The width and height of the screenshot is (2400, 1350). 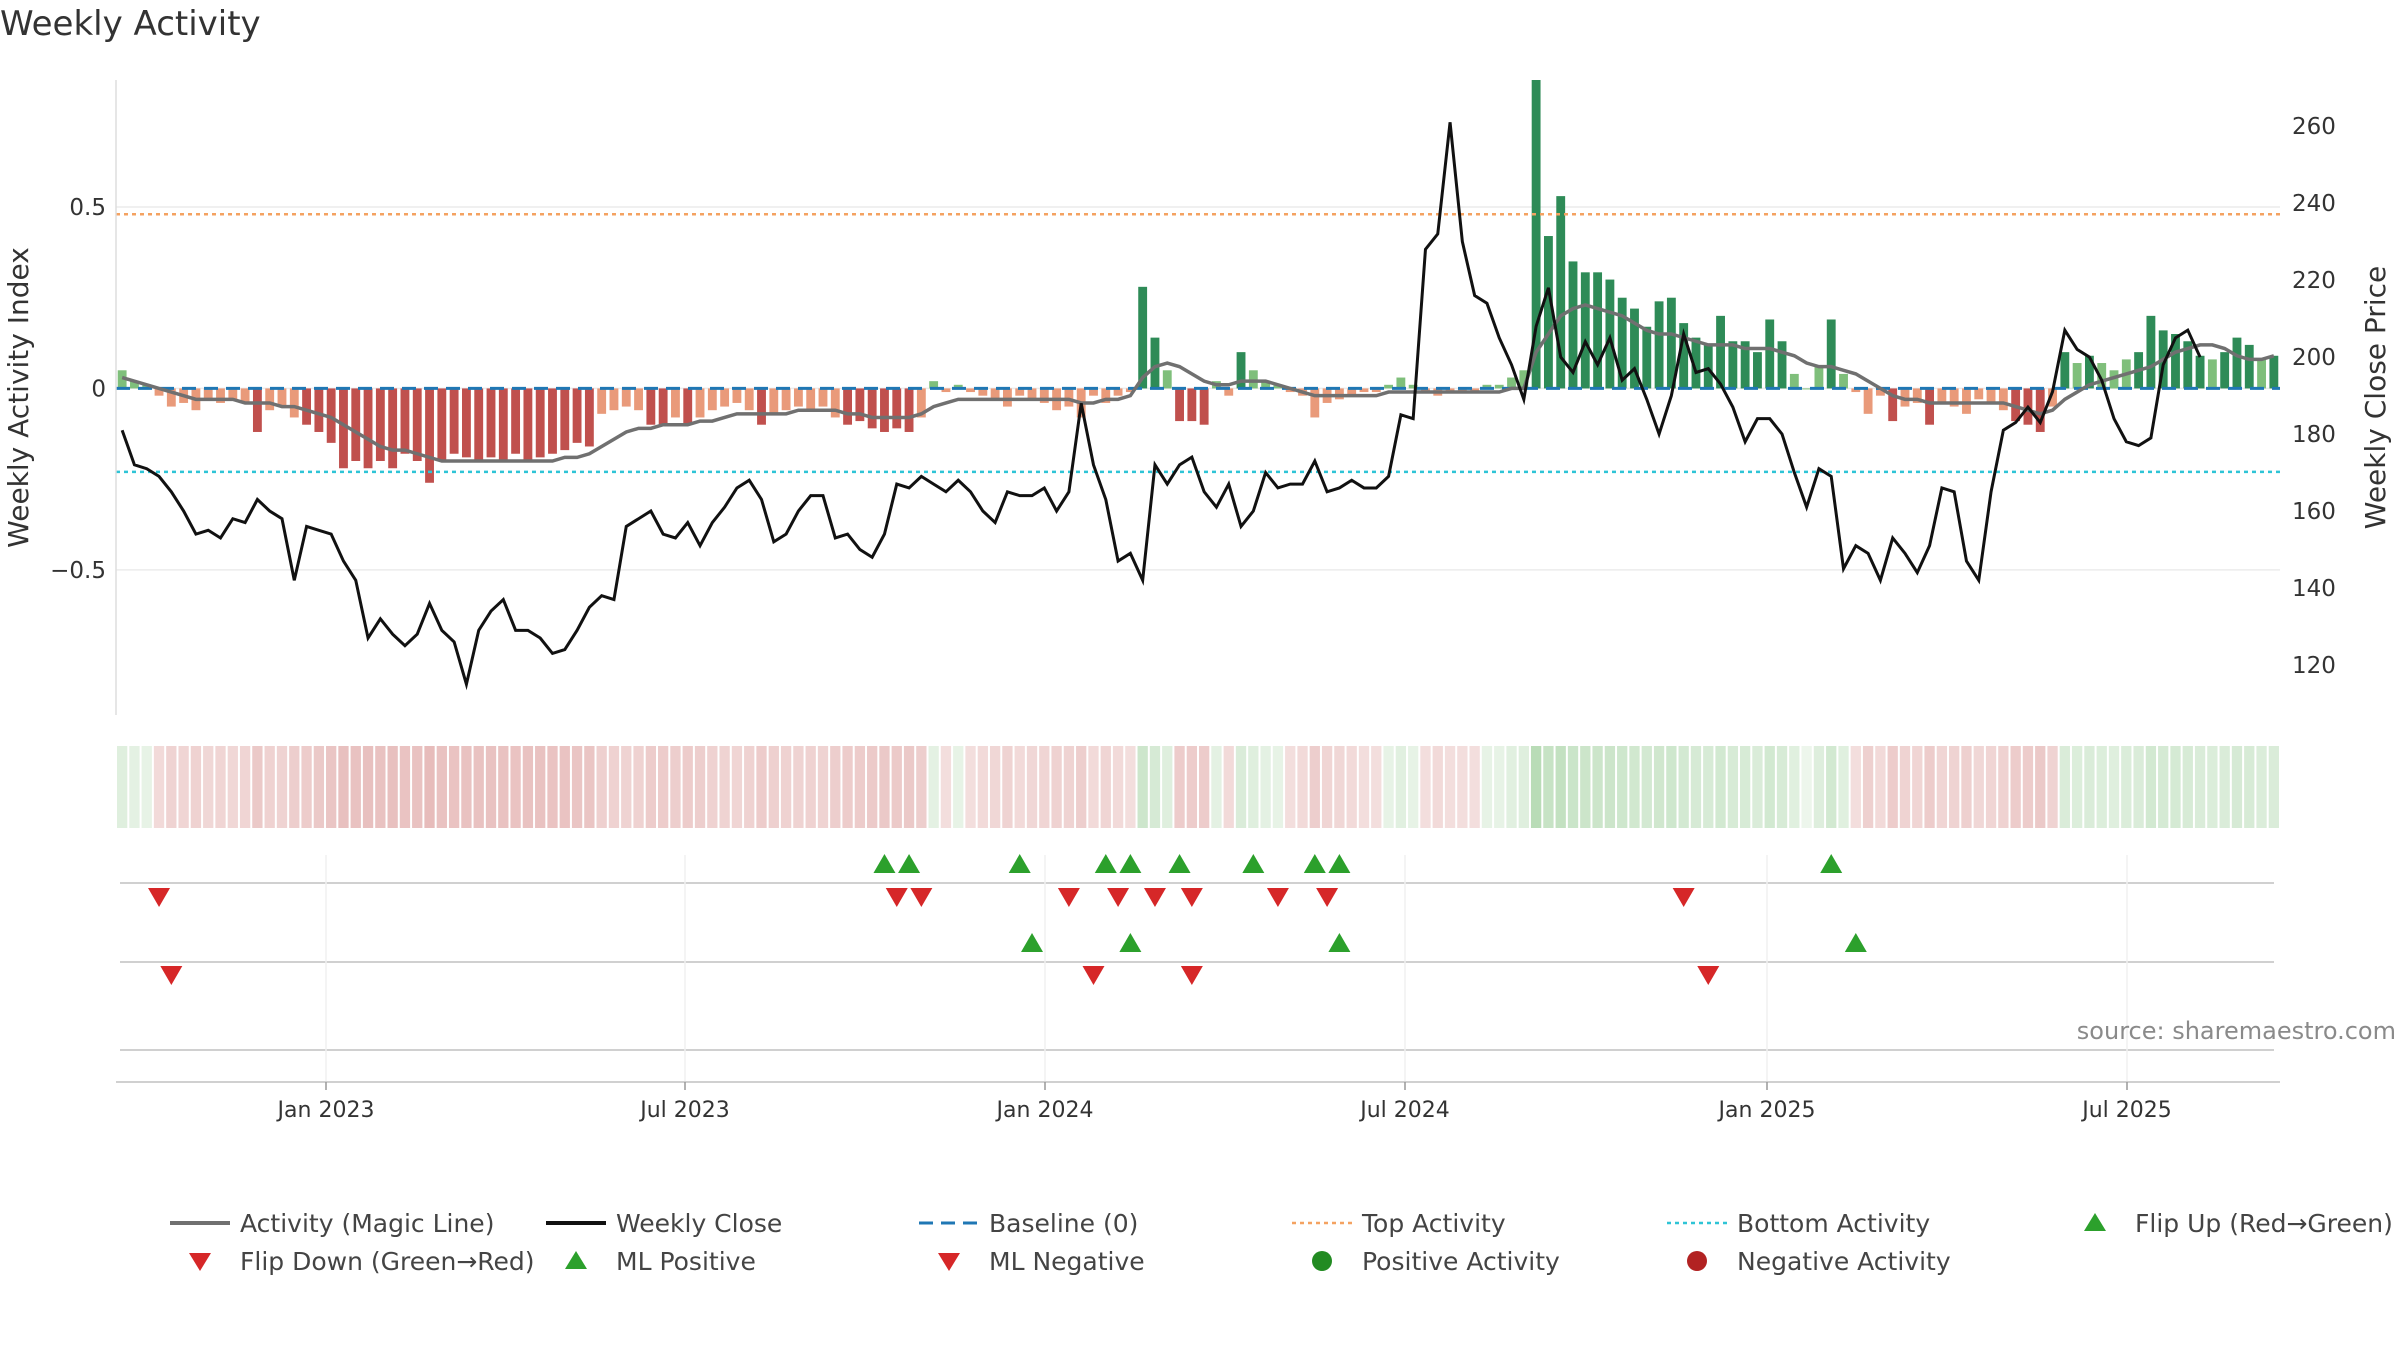 What do you see at coordinates (1064, 1223) in the screenshot?
I see `legend-label: Baseline (0)` at bounding box center [1064, 1223].